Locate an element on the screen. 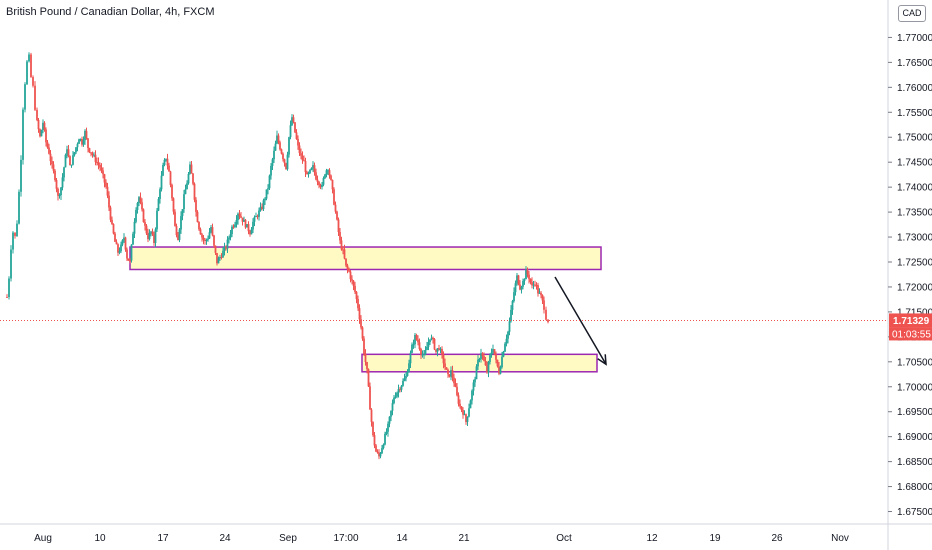  countdown-badge is located at coordinates (910, 334).